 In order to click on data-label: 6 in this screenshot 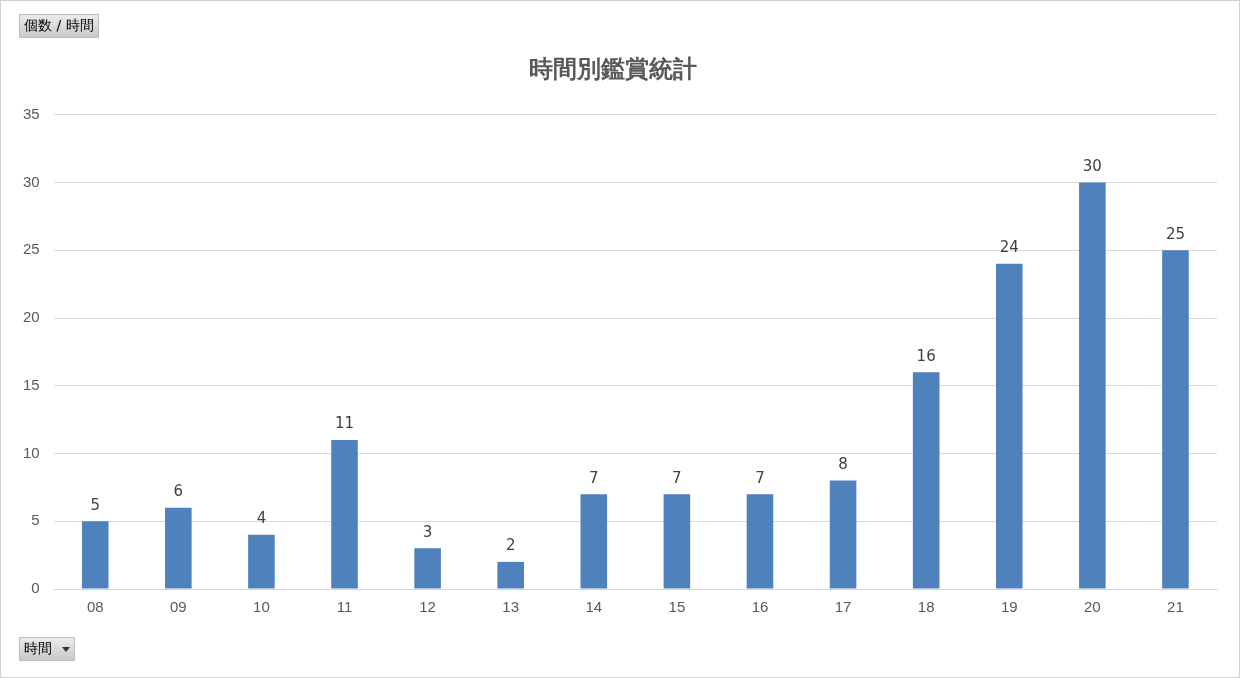, I will do `click(178, 491)`.